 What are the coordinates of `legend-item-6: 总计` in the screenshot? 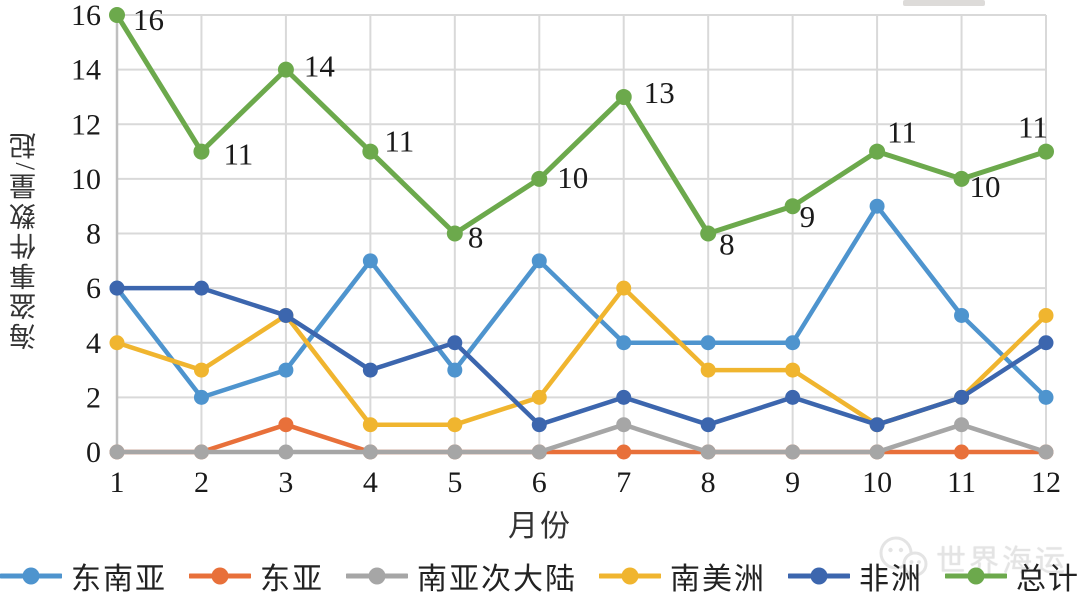 It's located at (1012, 576).